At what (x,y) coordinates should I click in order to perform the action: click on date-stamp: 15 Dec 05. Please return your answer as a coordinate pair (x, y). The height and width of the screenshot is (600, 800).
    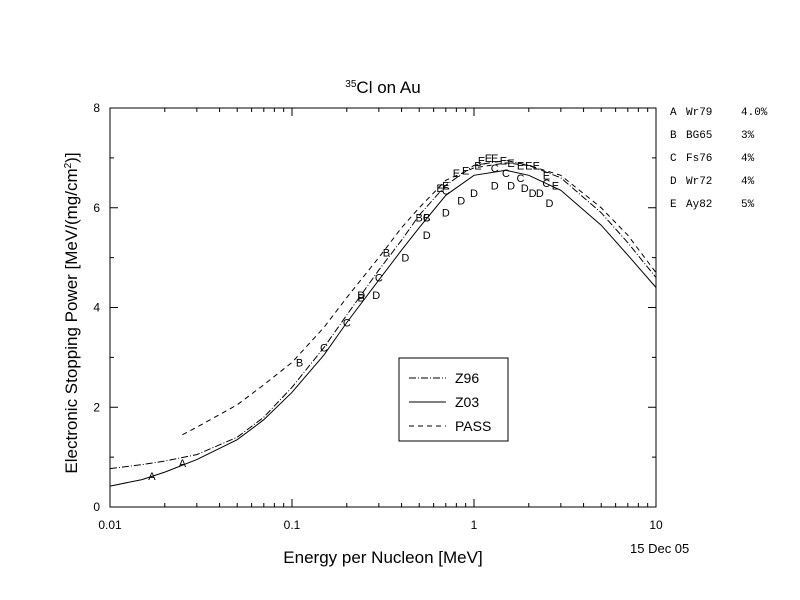
    Looking at the image, I should click on (660, 548).